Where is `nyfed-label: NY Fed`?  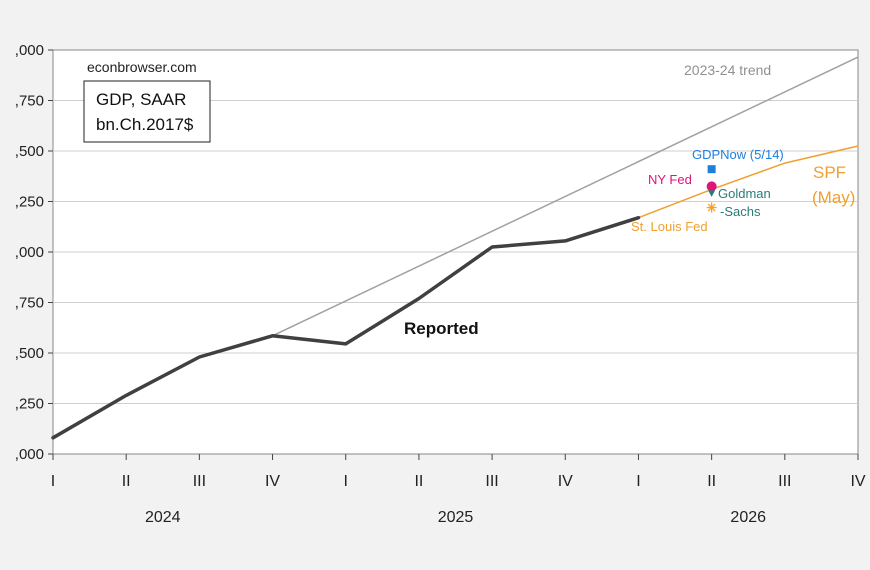 nyfed-label: NY Fed is located at coordinates (670, 179).